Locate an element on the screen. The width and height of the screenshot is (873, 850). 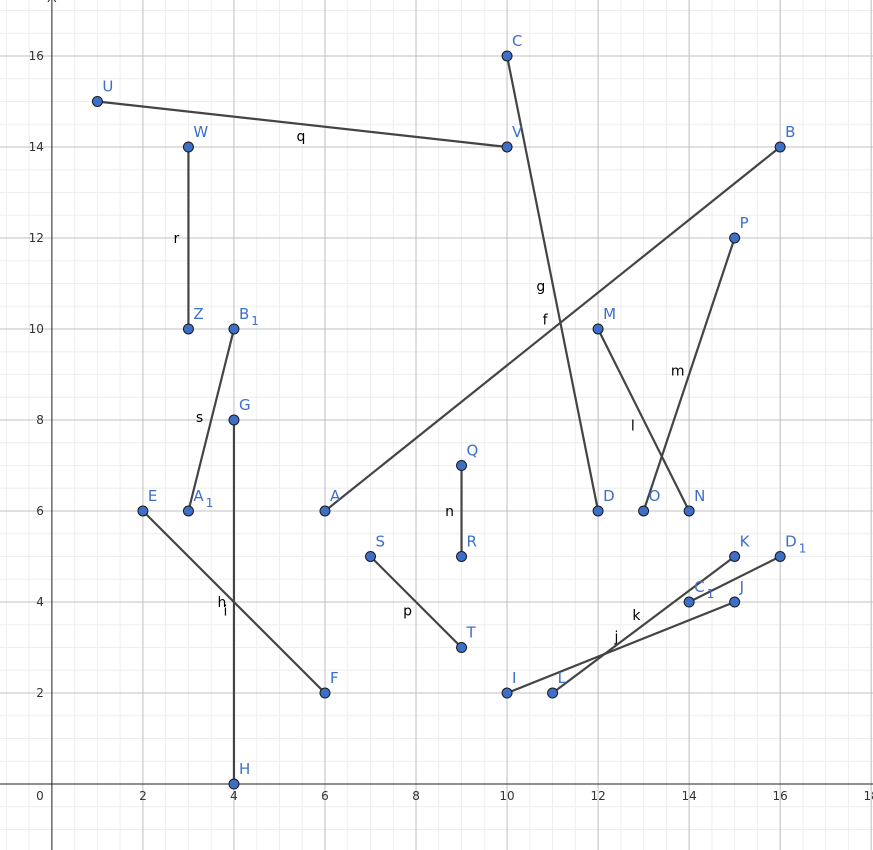
point-label-name: W is located at coordinates (200, 132).